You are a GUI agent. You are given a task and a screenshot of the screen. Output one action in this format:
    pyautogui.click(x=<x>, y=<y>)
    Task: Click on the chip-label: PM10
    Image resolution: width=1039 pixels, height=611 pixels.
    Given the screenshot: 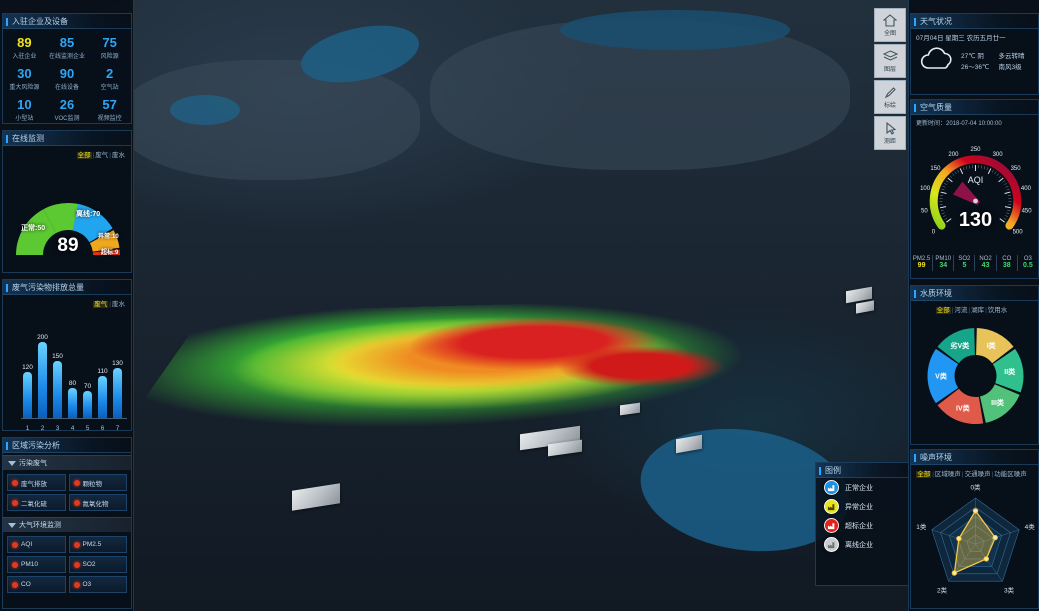 What is the action you would take?
    pyautogui.click(x=29, y=564)
    